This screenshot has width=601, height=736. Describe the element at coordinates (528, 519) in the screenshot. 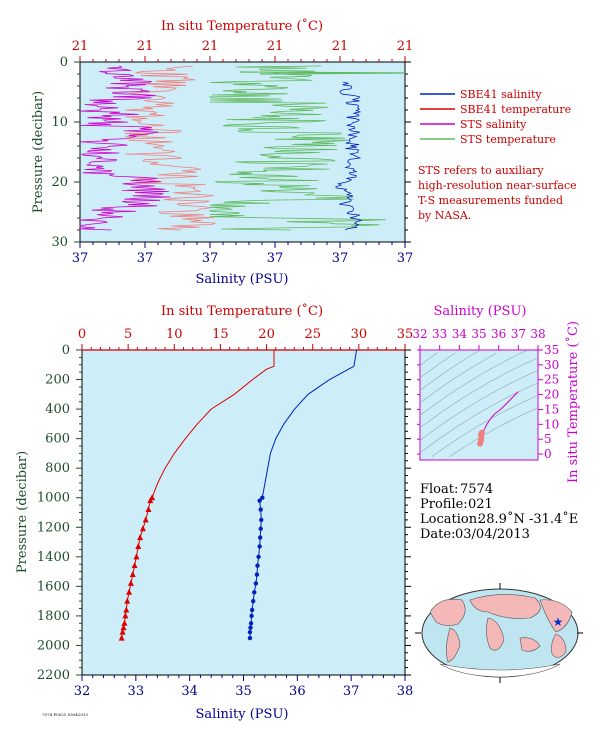

I see `info-value: 28.9˚N -31.4˚E` at that location.